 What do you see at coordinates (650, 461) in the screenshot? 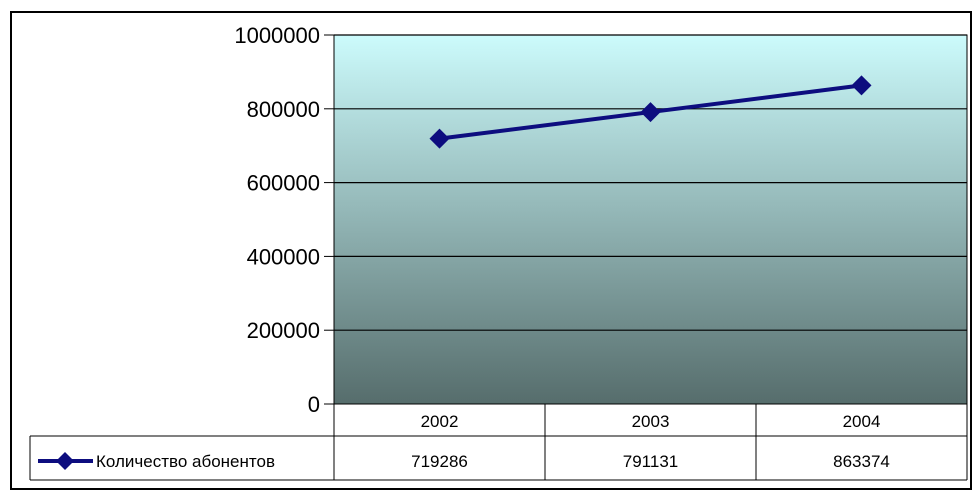
I see `data-table-value: 791131` at bounding box center [650, 461].